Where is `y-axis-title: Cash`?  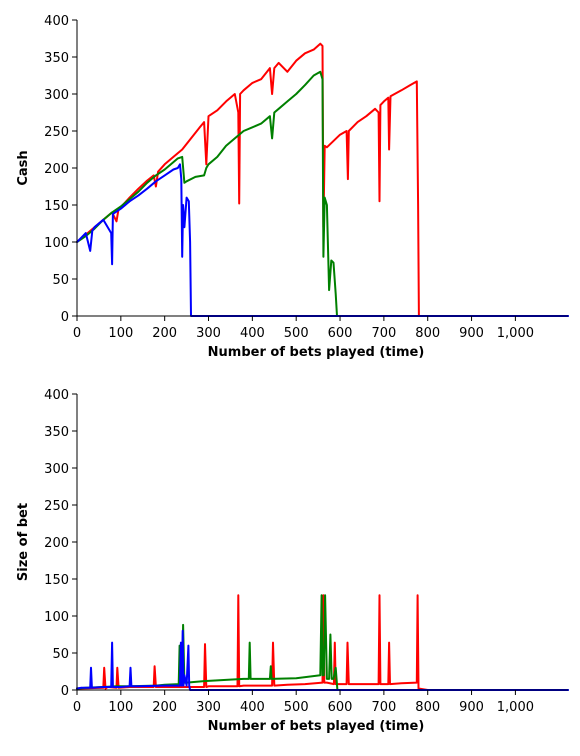
y-axis-title: Cash is located at coordinates (23, 167).